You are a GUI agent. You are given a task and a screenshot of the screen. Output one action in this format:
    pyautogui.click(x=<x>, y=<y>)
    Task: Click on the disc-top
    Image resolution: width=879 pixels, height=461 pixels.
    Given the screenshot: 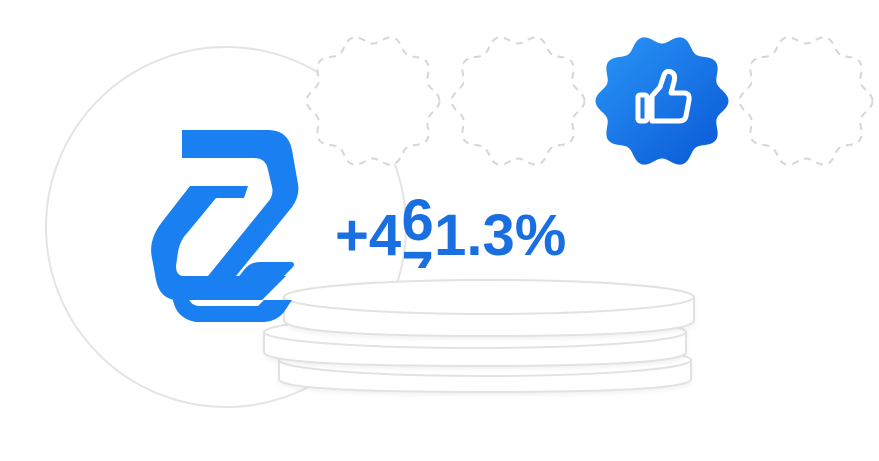 What is the action you would take?
    pyautogui.click(x=489, y=308)
    